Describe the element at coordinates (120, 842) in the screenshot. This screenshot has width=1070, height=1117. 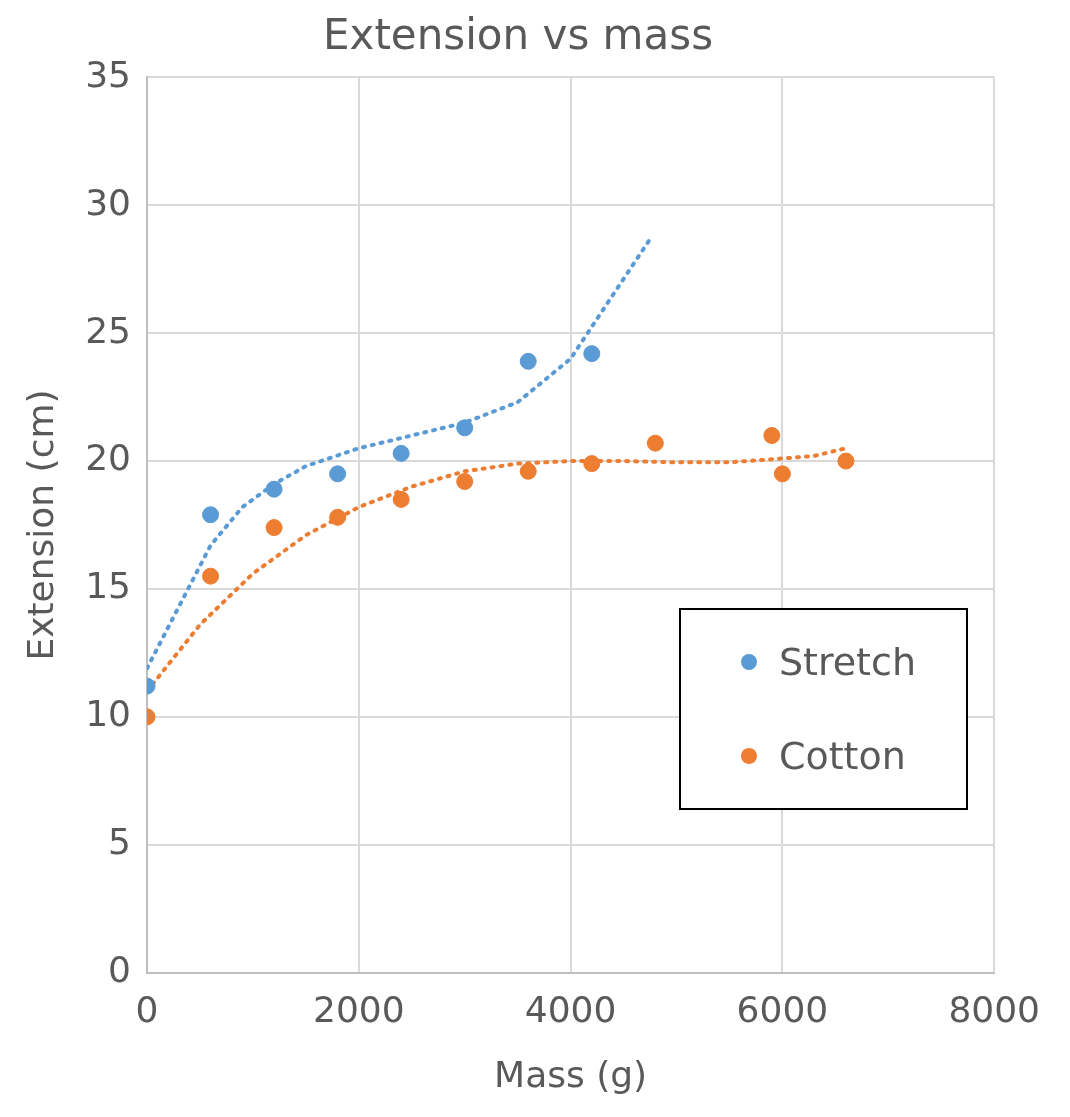
I see `y-tick-label: 5` at that location.